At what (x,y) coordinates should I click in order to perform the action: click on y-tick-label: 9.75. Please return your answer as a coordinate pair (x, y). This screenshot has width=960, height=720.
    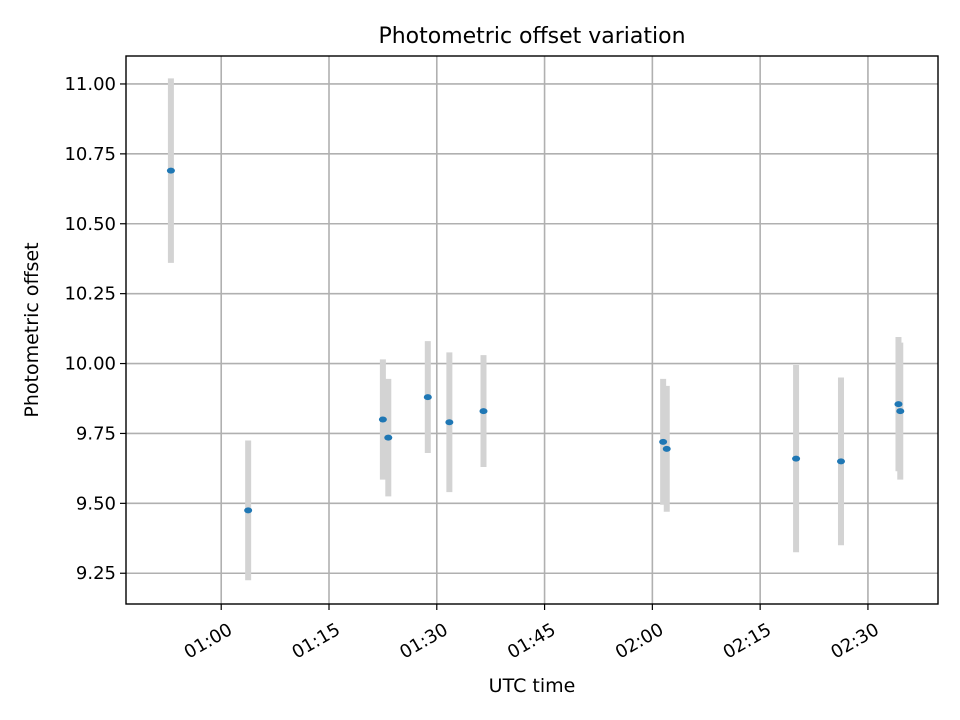
    Looking at the image, I should click on (96, 433).